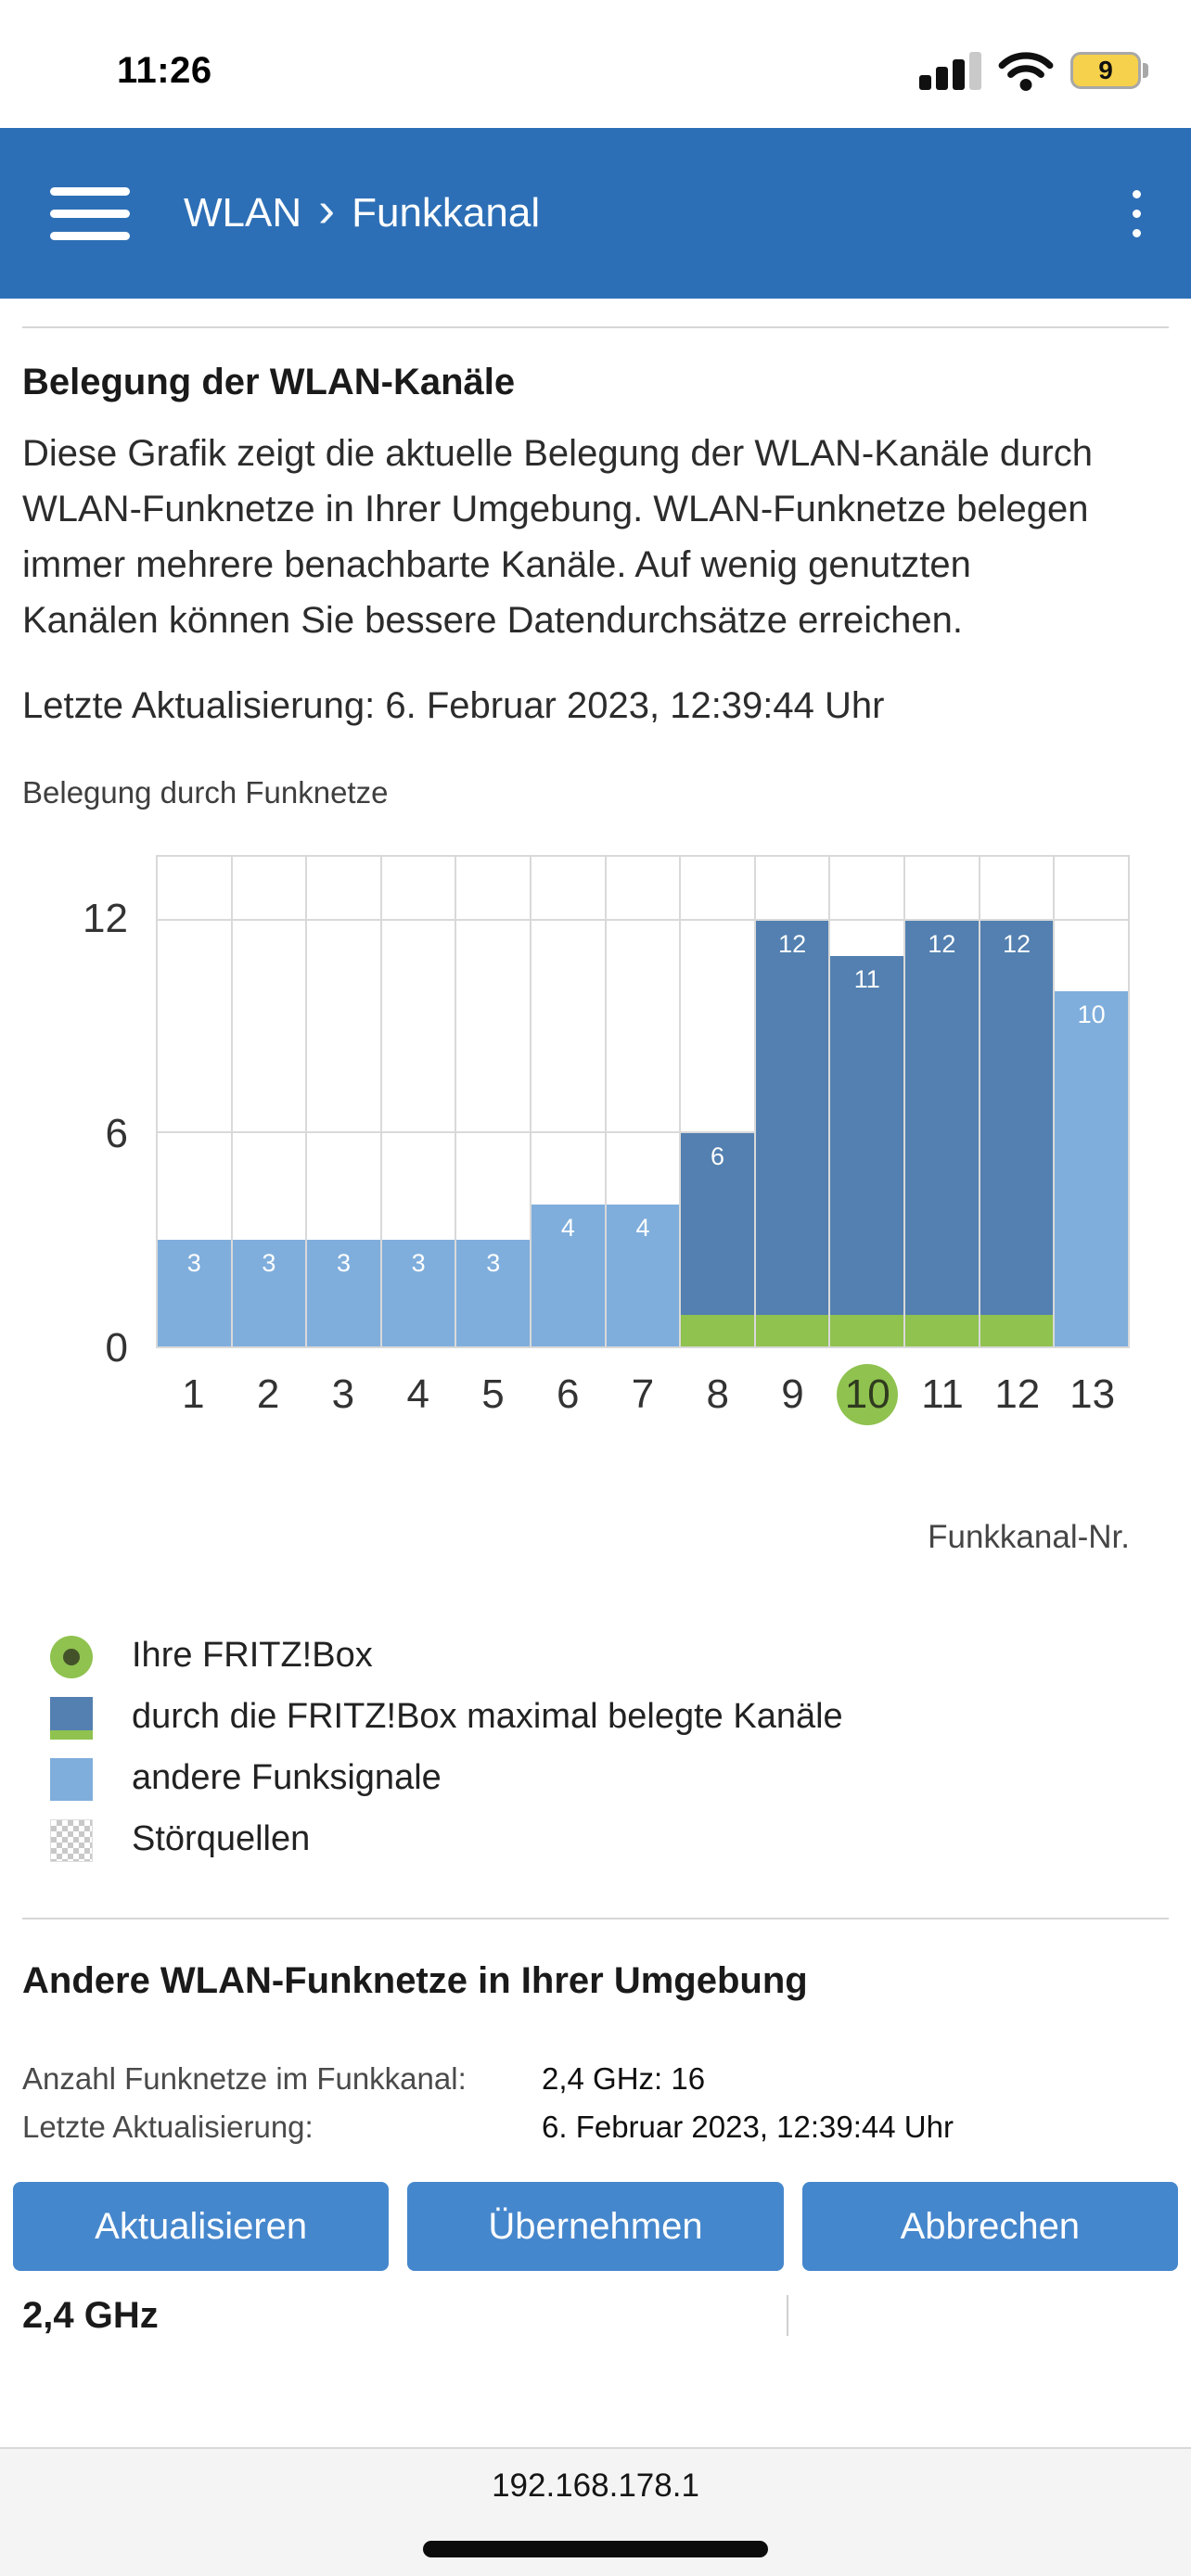  What do you see at coordinates (168, 2127) in the screenshot?
I see `info-label: Letzte Aktualisierung:` at bounding box center [168, 2127].